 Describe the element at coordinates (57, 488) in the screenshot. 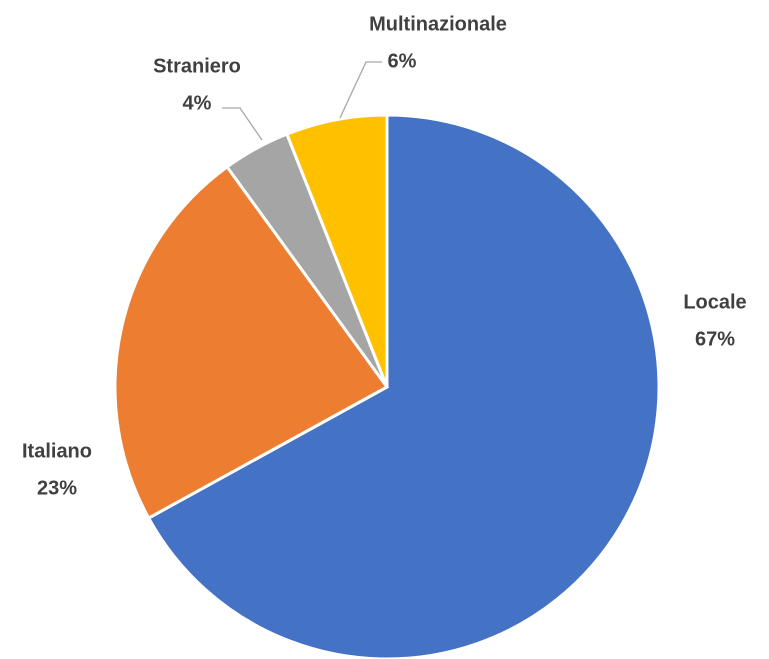

I see `value-label: 23%` at that location.